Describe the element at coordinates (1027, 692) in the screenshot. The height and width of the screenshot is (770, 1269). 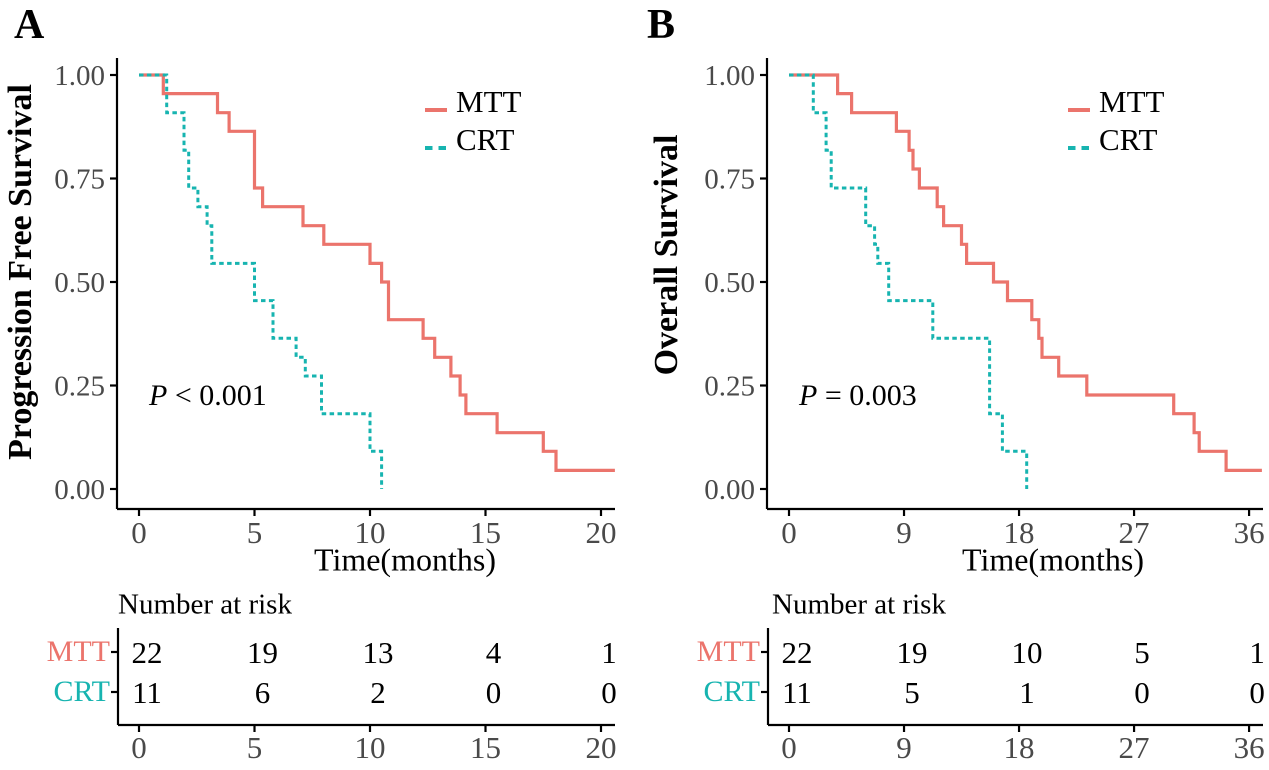
I see `panel-b-risk-count-crt: 1` at that location.